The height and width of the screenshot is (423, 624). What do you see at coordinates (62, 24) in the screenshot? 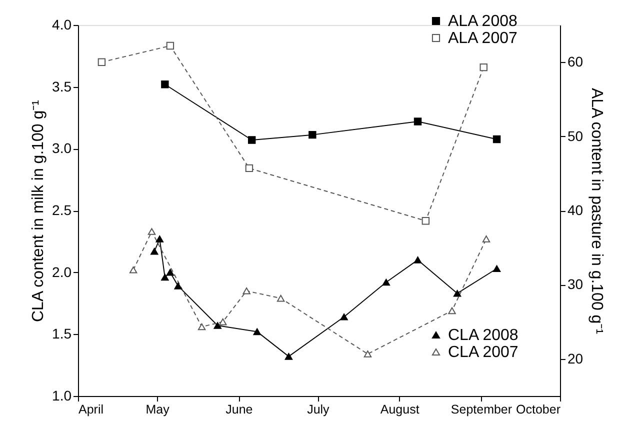
I see `y-tick-label: 4.0` at bounding box center [62, 24].